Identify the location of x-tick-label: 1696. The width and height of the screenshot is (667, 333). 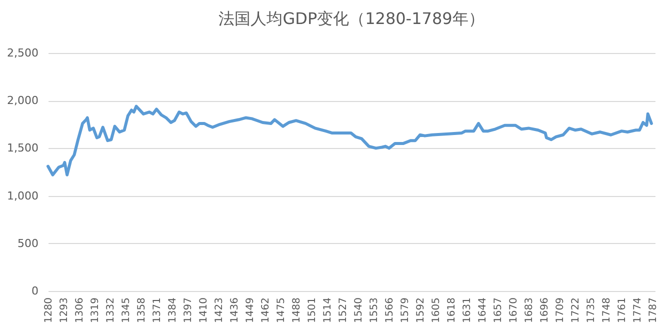
(545, 310).